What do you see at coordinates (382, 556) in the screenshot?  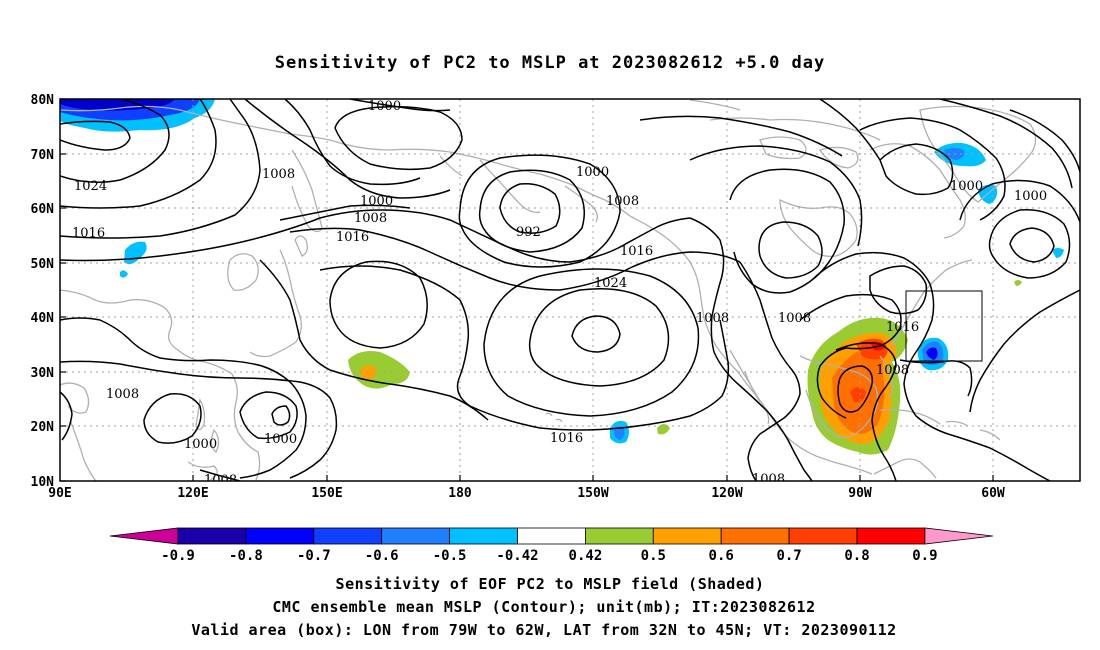 I see `colorbar-tick-label: -0.6` at bounding box center [382, 556].